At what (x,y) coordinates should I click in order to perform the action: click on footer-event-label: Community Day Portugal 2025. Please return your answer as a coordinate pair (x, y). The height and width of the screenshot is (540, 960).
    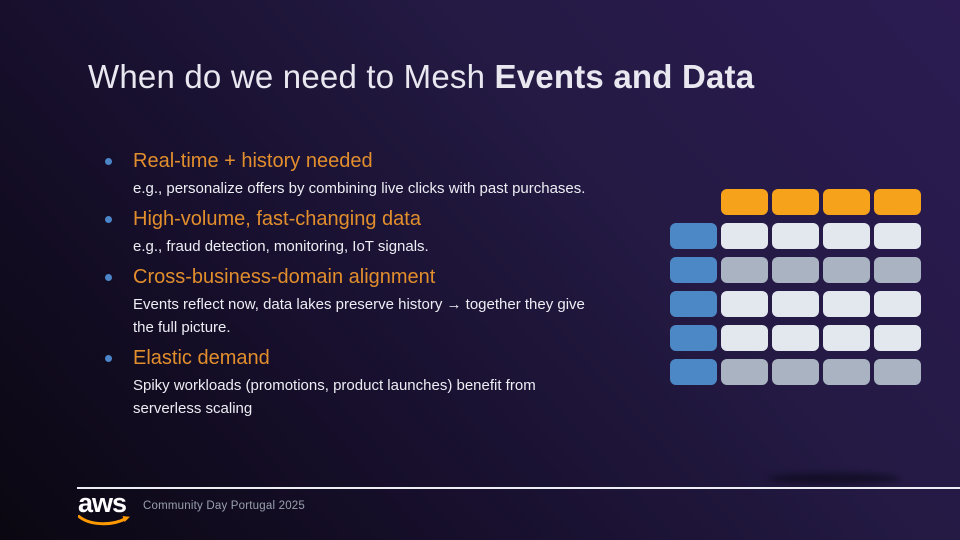
    Looking at the image, I should click on (224, 506).